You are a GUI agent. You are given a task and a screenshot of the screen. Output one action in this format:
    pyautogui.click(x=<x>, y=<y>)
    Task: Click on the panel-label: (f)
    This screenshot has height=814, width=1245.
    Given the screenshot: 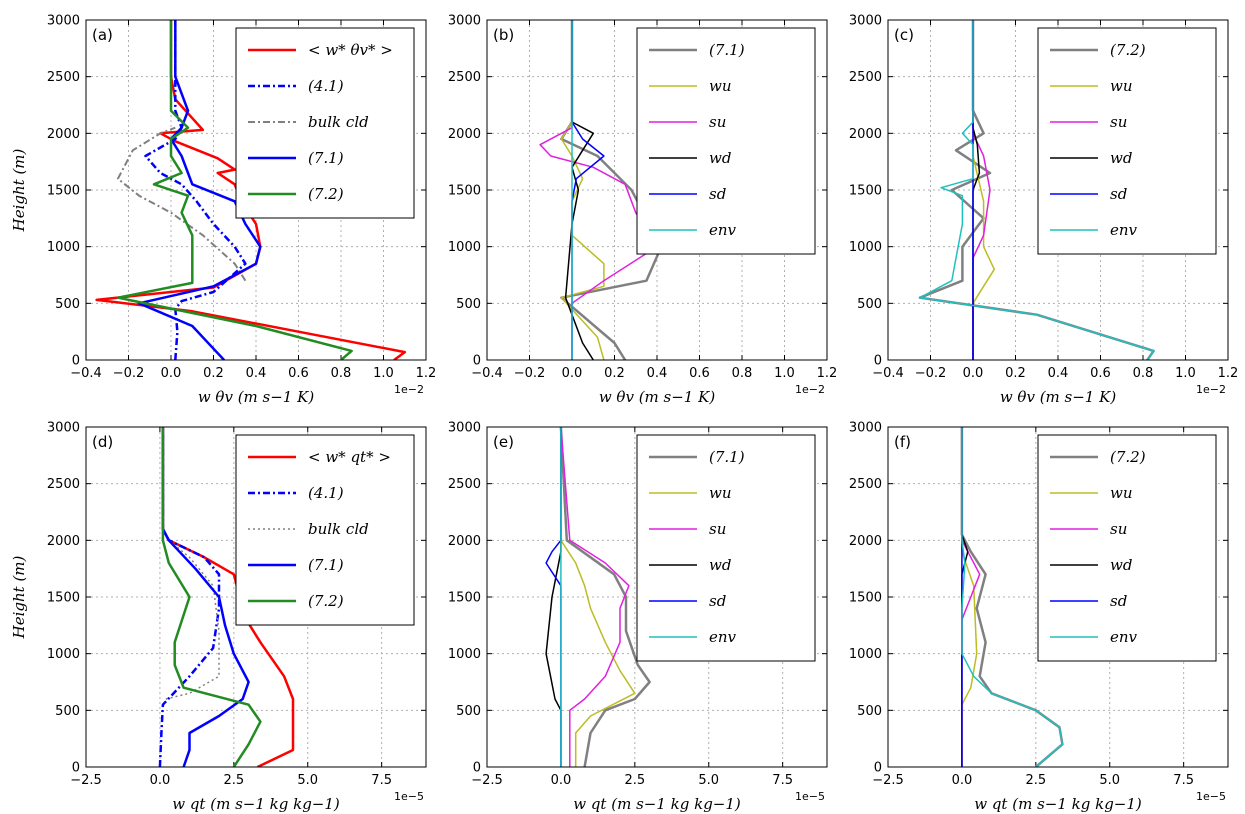 What is the action you would take?
    pyautogui.click(x=902, y=442)
    